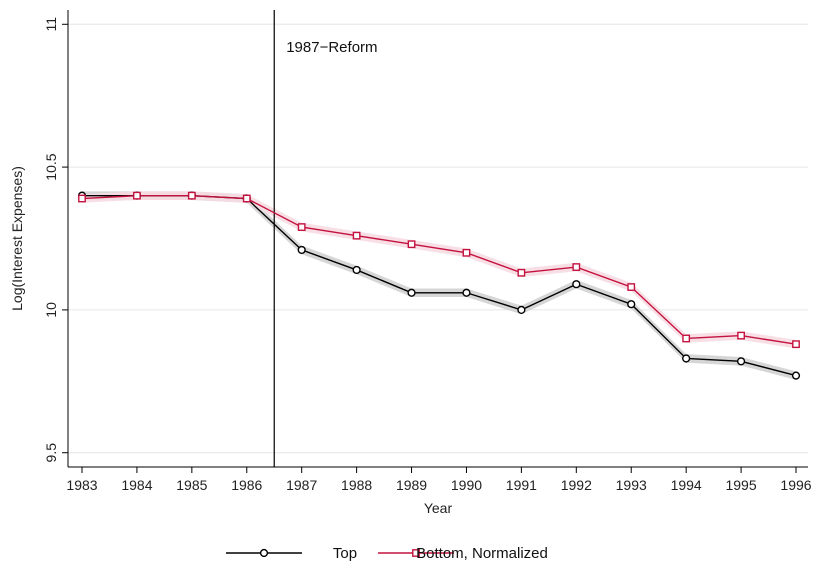 The height and width of the screenshot is (568, 817). I want to click on reform-annotation: 1987−Reform, so click(331, 47).